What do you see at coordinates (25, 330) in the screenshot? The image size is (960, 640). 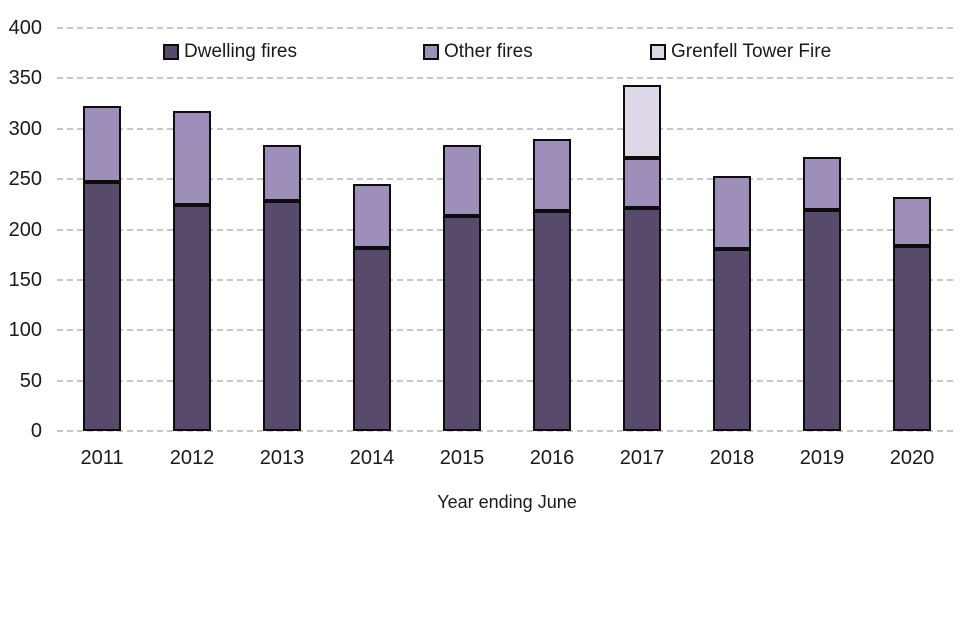 I see `y-tick-label-100: 100` at bounding box center [25, 330].